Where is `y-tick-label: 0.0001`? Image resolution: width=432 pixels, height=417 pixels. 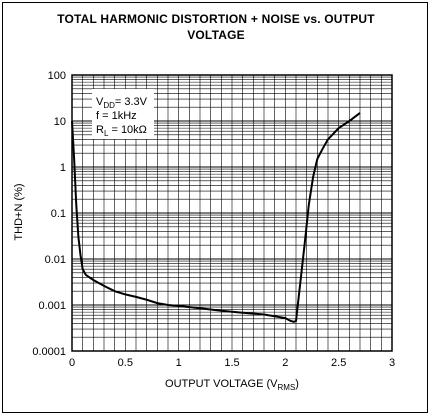 y-tick-label: 0.0001 is located at coordinates (49, 352).